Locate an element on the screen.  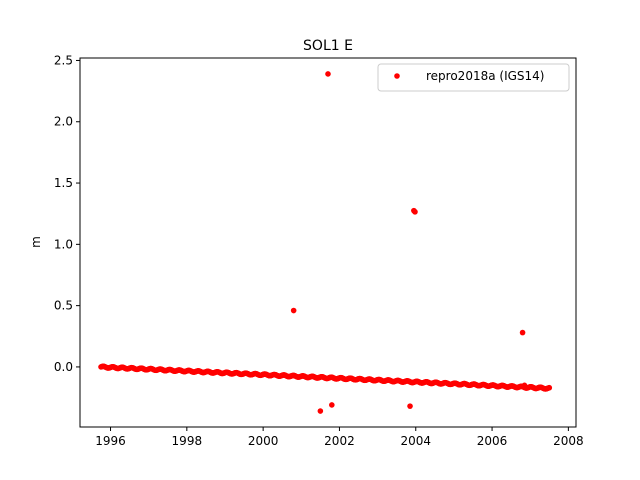
x-tick-label: 1998 is located at coordinates (187, 441).